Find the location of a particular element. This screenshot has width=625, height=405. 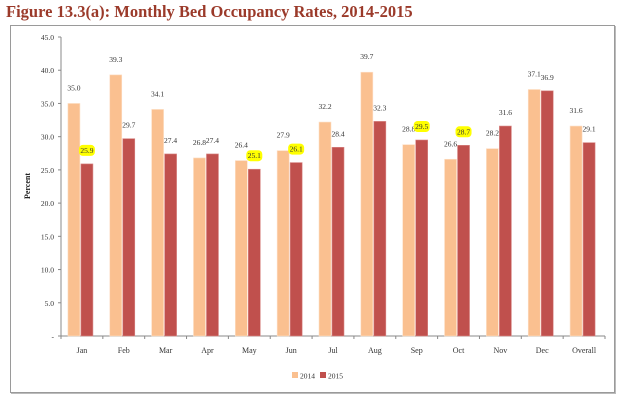

data-label: 29.1 is located at coordinates (589, 129).